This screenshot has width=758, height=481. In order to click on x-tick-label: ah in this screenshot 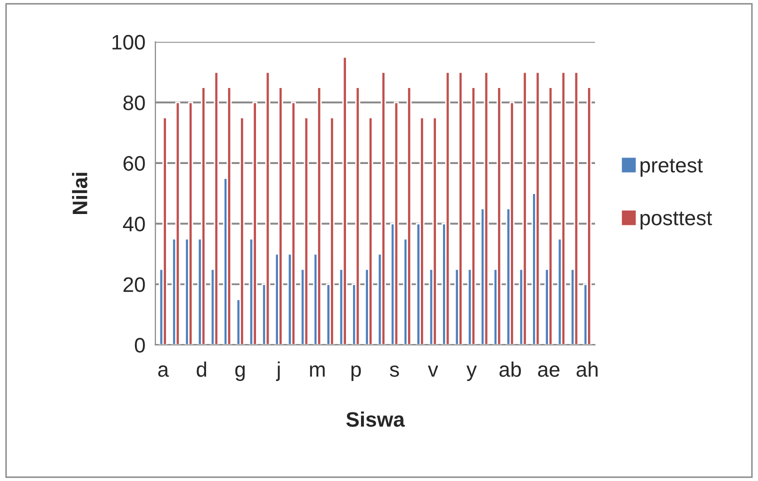, I will do `click(587, 369)`.